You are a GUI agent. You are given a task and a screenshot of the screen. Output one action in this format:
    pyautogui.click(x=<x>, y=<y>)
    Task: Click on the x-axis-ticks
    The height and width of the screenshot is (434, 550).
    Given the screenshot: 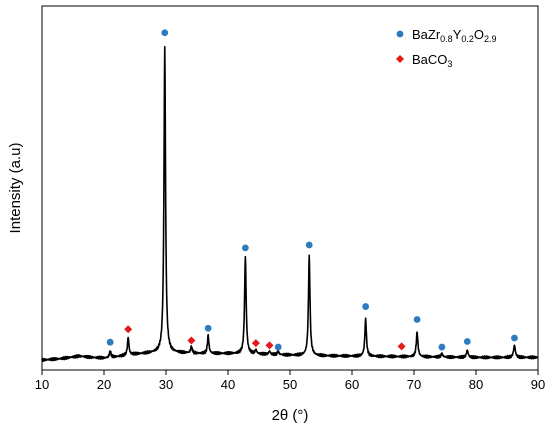 What is the action you would take?
    pyautogui.click(x=290, y=372)
    